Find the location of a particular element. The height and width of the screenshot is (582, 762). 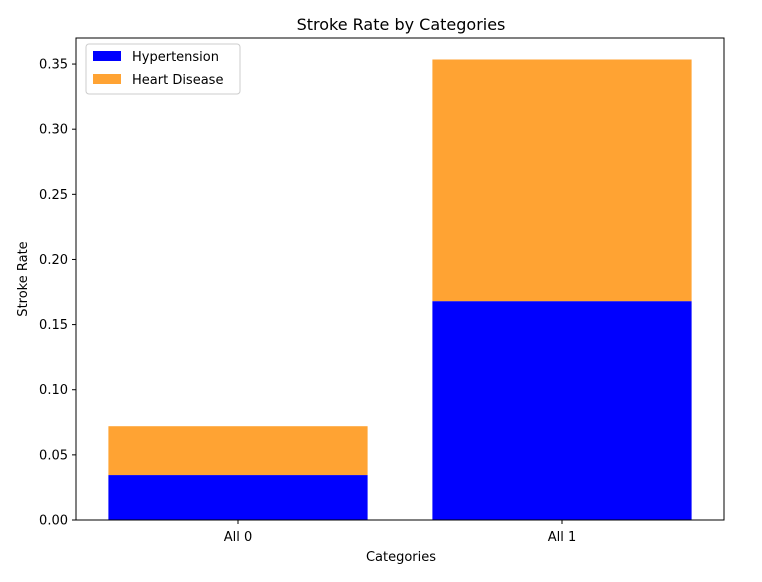

y-tick-label: 0.10 is located at coordinates (53, 390).